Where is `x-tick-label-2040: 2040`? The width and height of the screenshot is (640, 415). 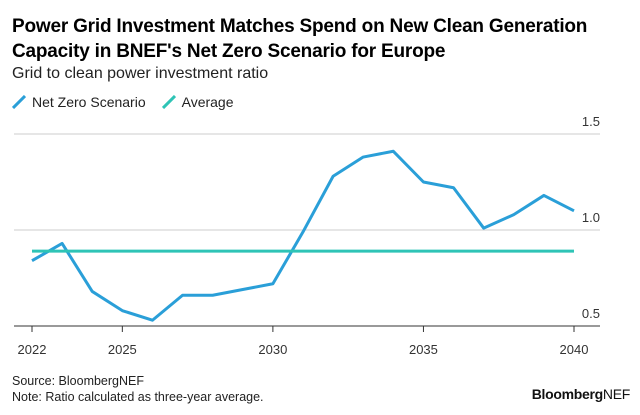
x-tick-label-2040: 2040 is located at coordinates (574, 349).